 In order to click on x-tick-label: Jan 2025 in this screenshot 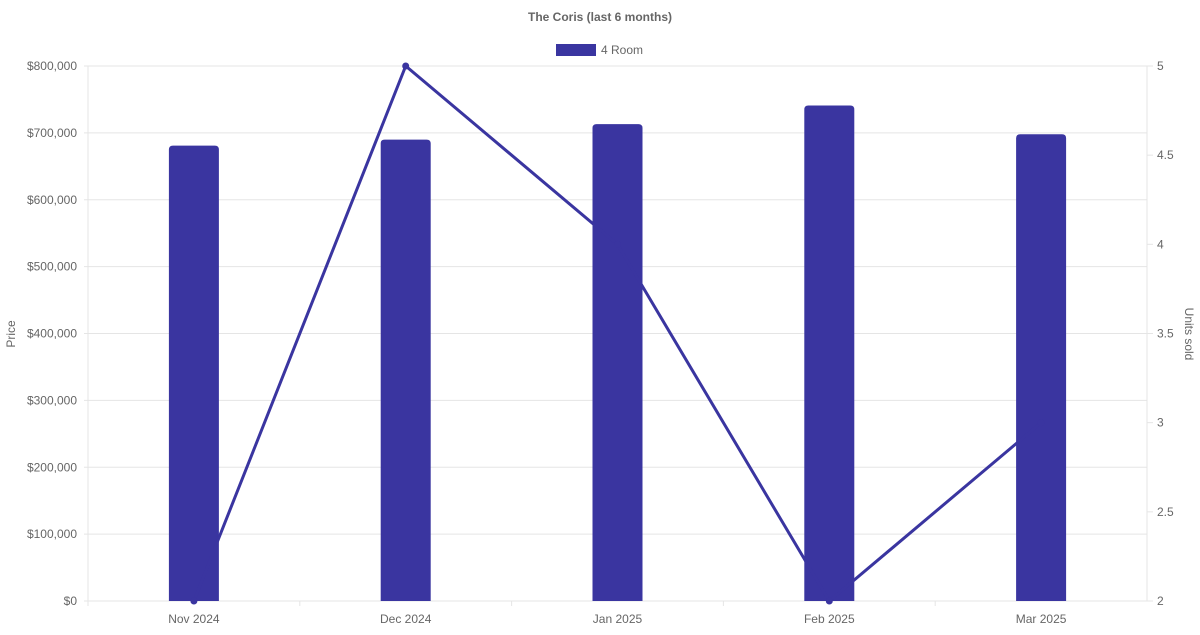, I will do `click(618, 619)`.